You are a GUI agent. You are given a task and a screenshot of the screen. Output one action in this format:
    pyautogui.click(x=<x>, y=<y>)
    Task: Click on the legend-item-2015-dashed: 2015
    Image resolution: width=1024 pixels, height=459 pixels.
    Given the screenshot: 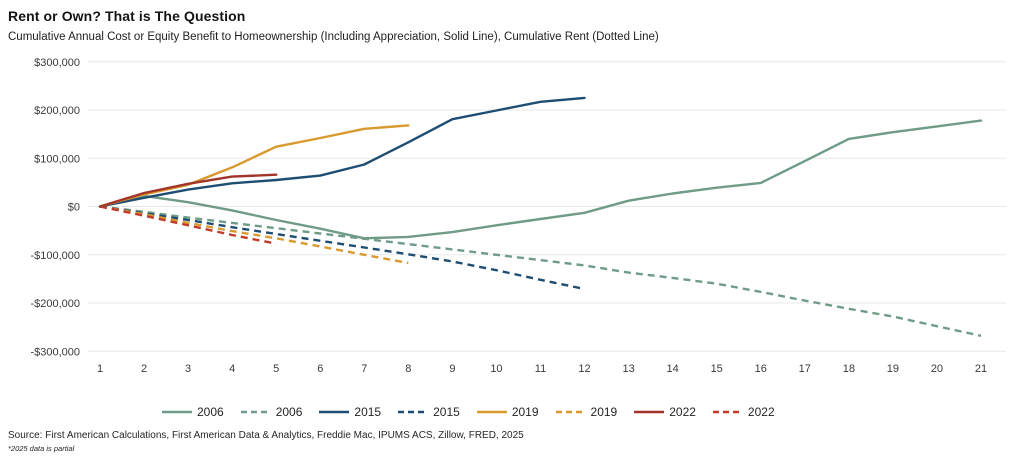 What is the action you would take?
    pyautogui.click(x=429, y=412)
    